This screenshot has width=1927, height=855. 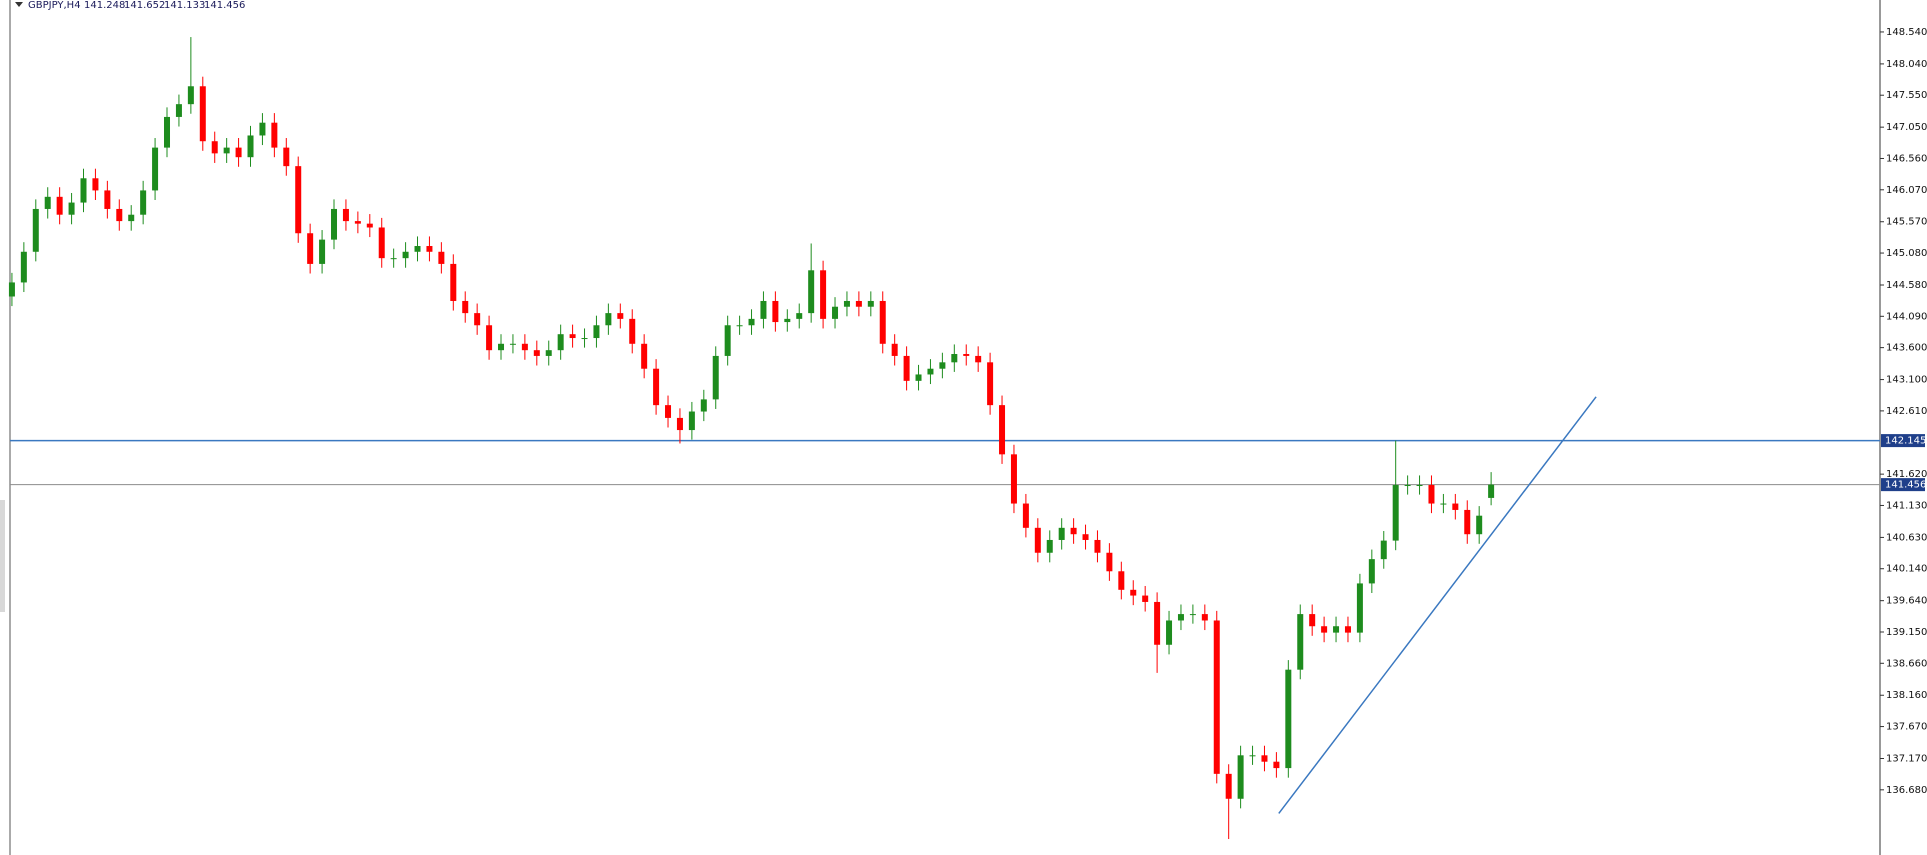 What do you see at coordinates (1906, 632) in the screenshot?
I see `y-tick-label: 139.150` at bounding box center [1906, 632].